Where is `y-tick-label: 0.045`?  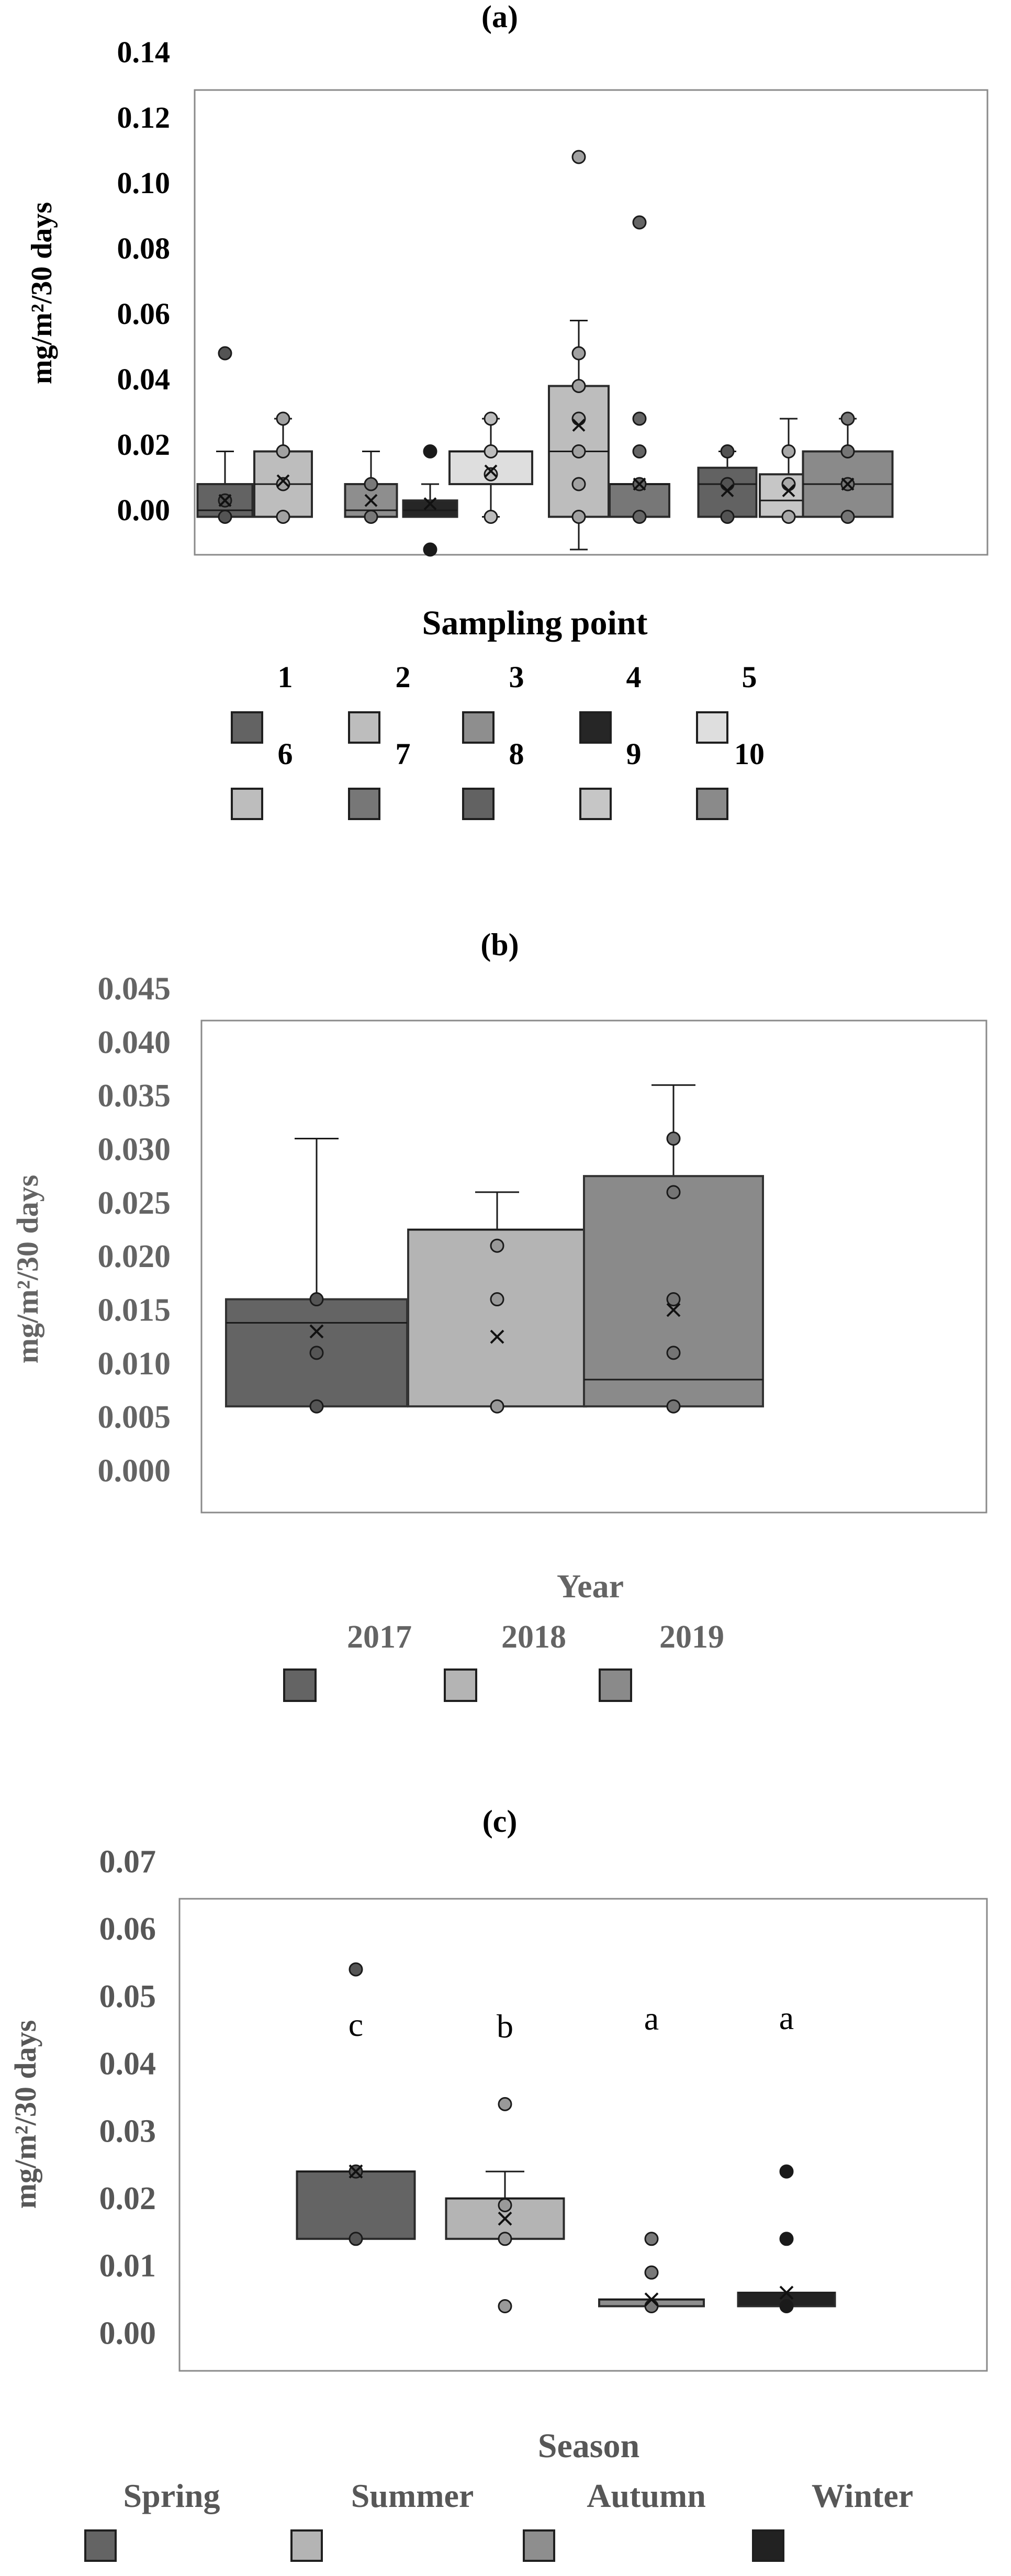 y-tick-label: 0.045 is located at coordinates (134, 988).